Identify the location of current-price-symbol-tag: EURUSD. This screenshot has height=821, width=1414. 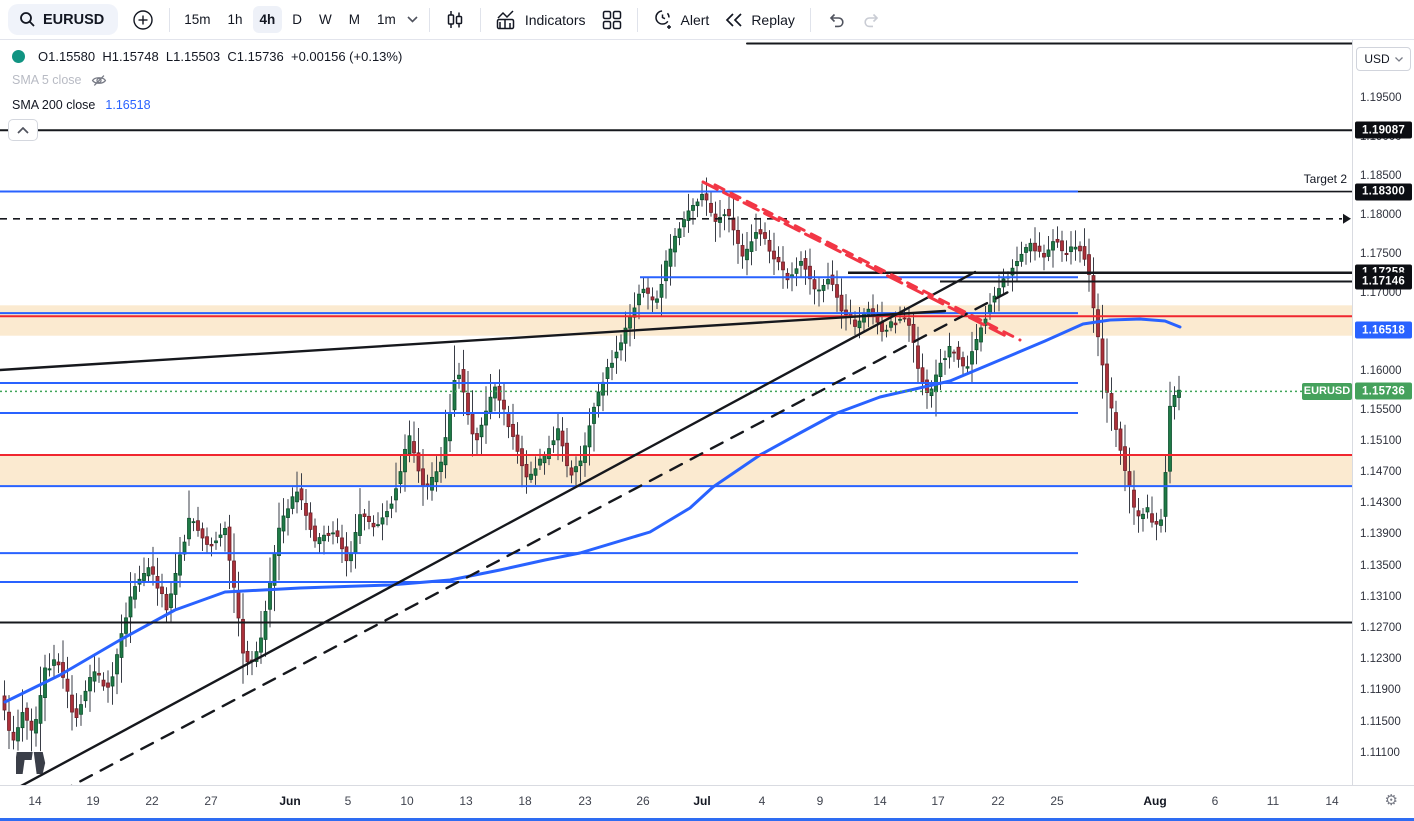
(1327, 391).